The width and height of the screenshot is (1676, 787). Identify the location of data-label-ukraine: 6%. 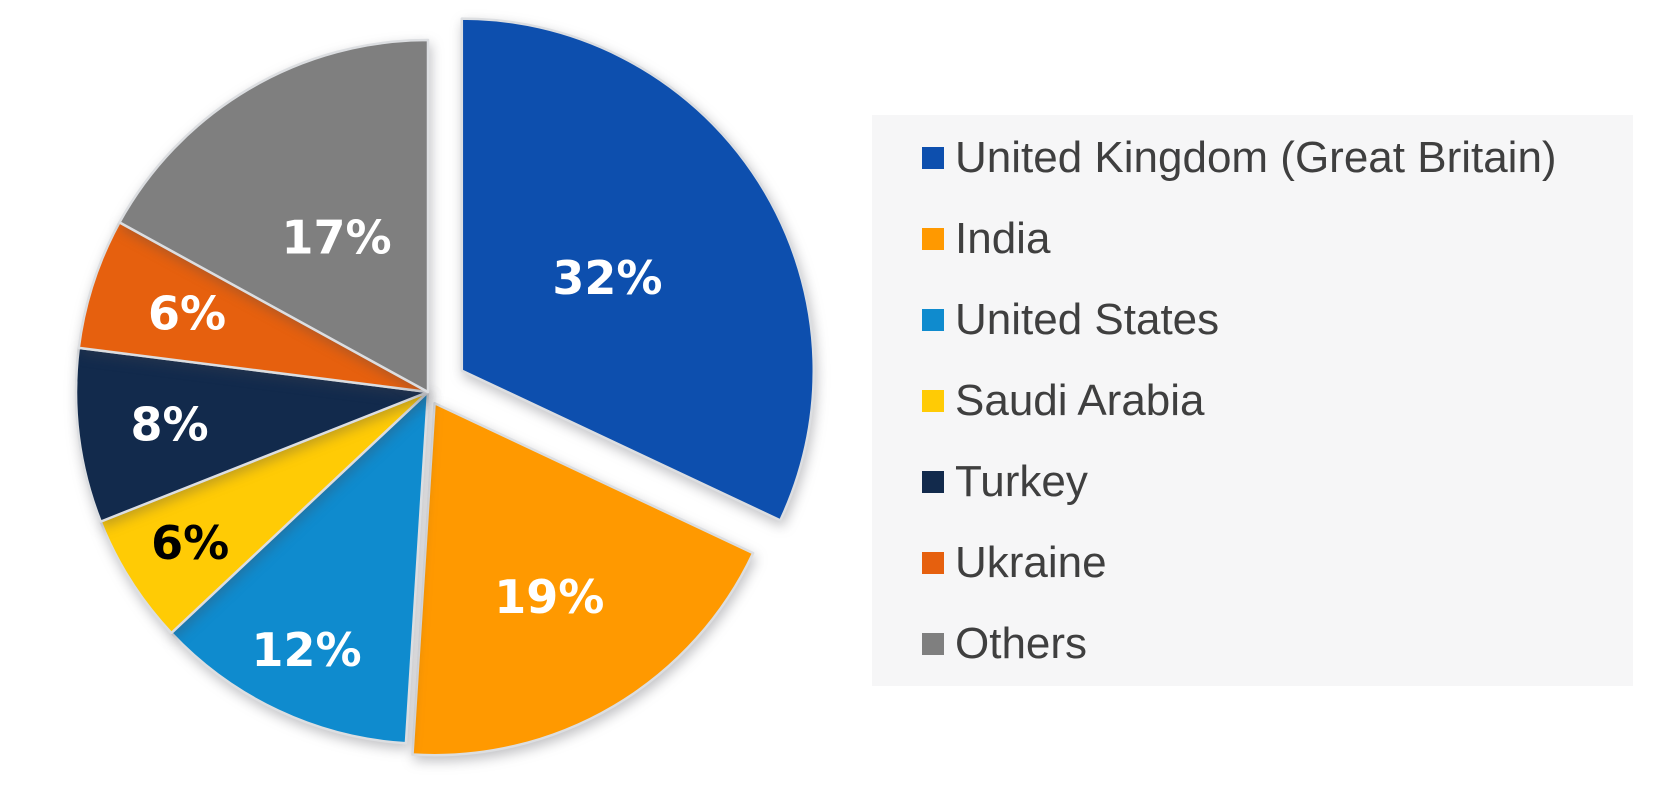
(187, 314).